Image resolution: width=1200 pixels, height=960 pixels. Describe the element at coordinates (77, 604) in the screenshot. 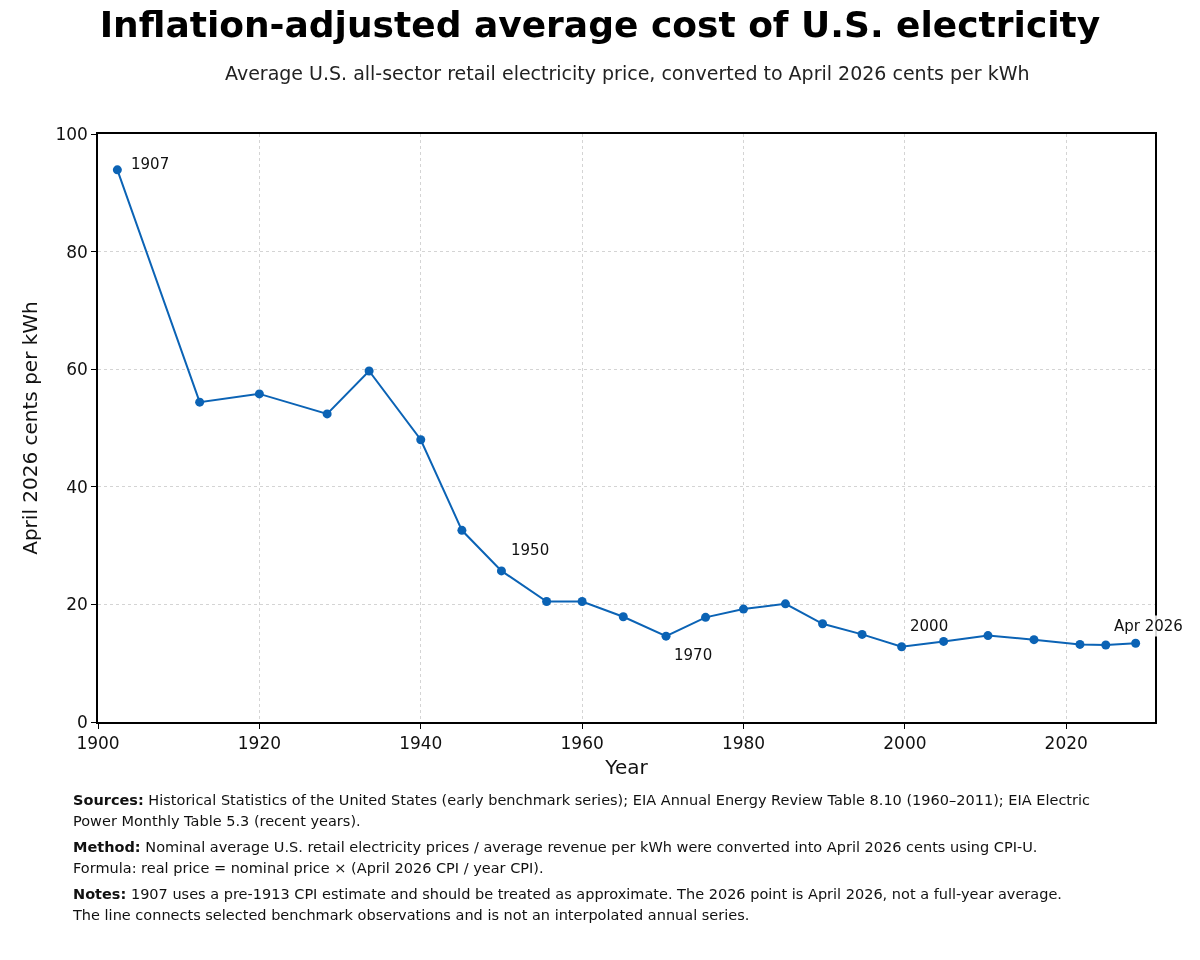

I see `y-tick-label: 20` at that location.